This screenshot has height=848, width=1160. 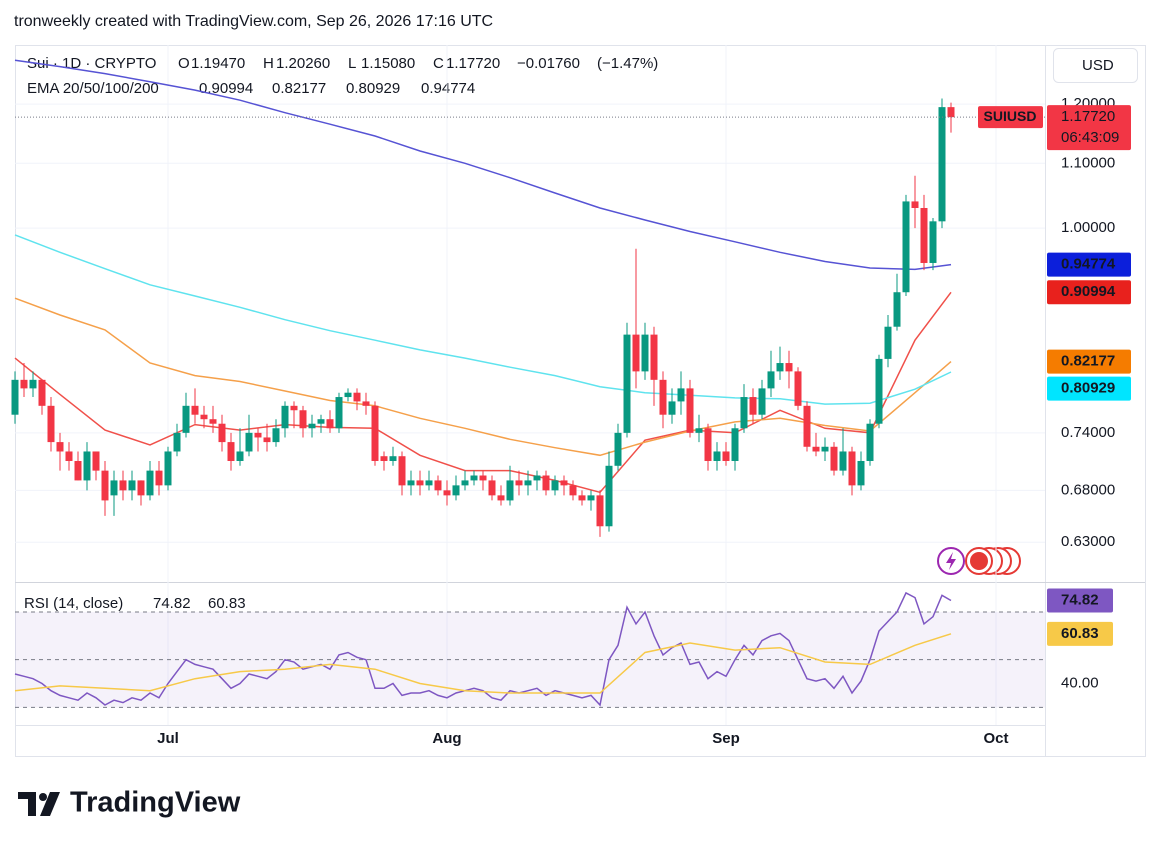 What do you see at coordinates (303, 63) in the screenshot?
I see `ohlc-value: 1.20260` at bounding box center [303, 63].